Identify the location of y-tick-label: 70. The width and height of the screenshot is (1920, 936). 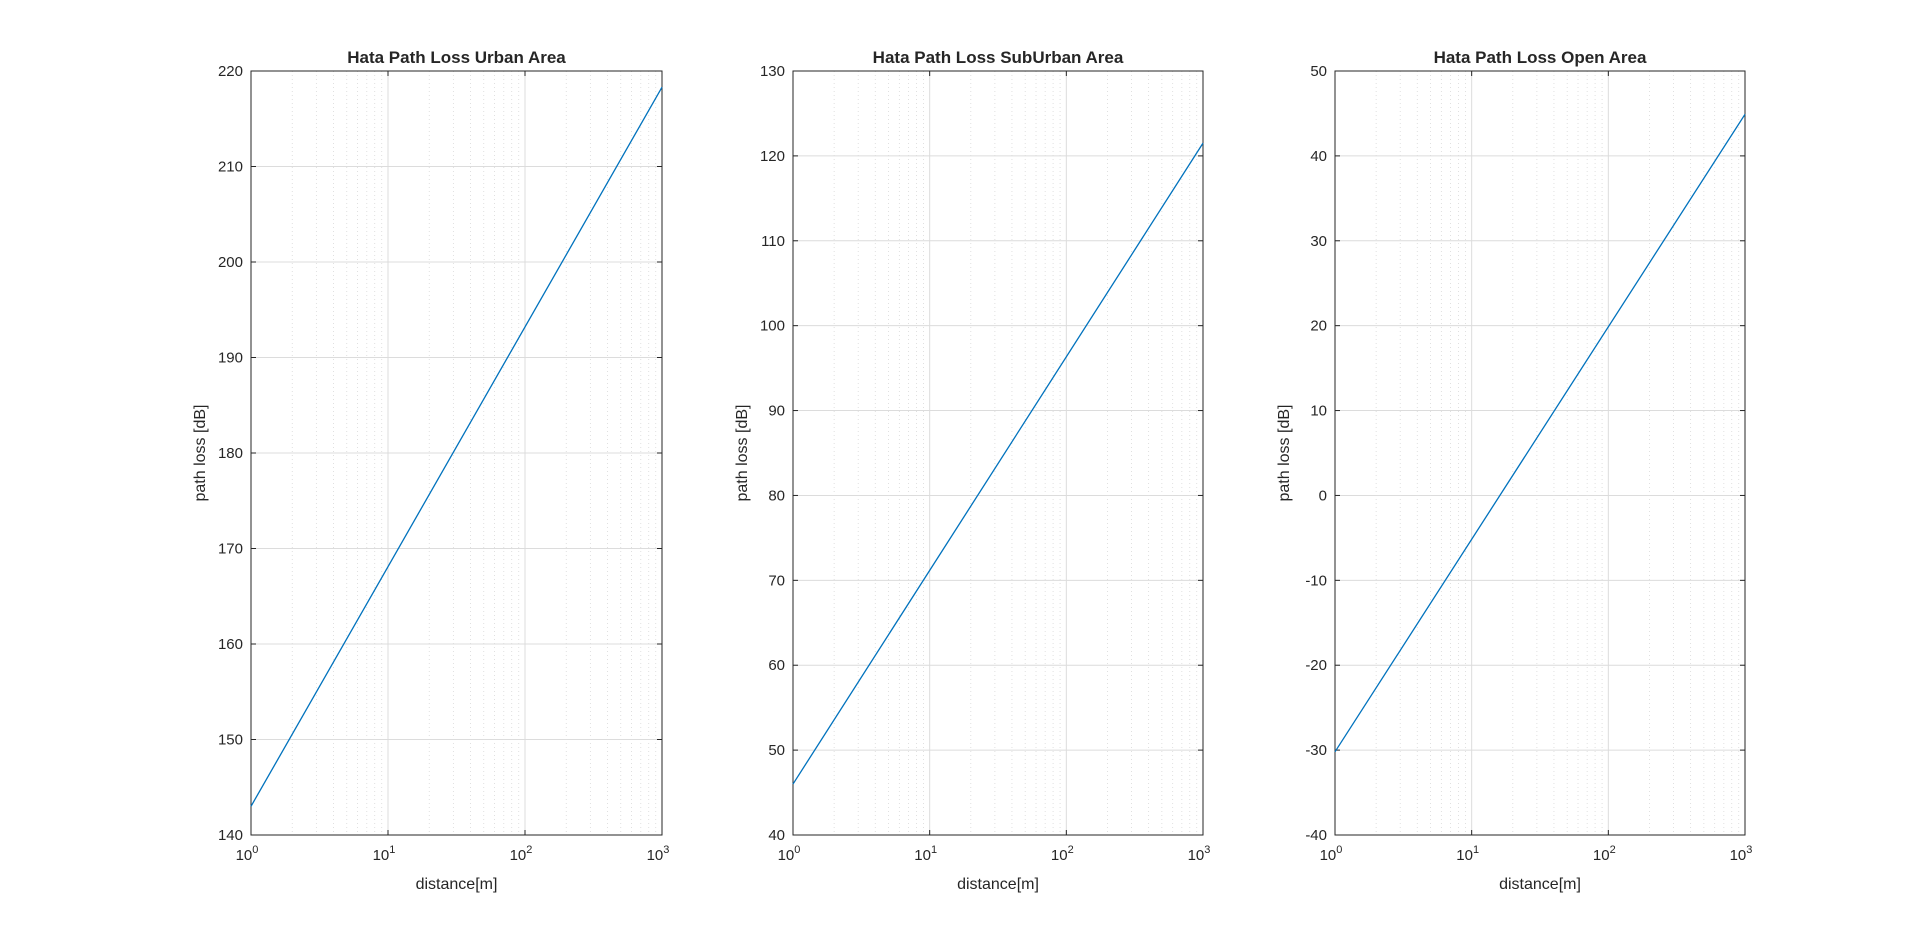
(776, 580).